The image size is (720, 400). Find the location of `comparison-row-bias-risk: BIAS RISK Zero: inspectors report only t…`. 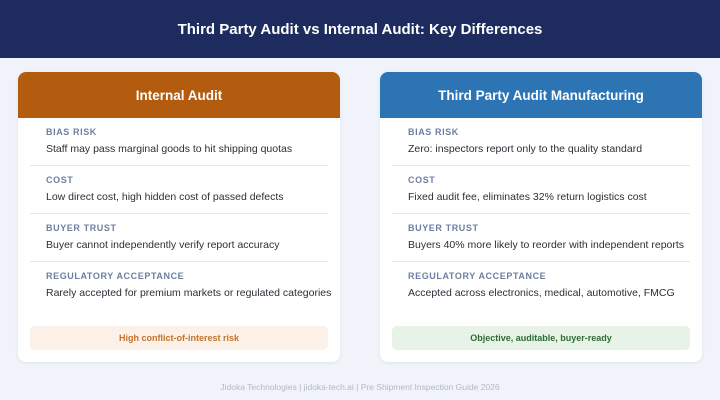

comparison-row-bias-risk: BIAS RISK Zero: inspectors report only t… is located at coordinates (541, 142).